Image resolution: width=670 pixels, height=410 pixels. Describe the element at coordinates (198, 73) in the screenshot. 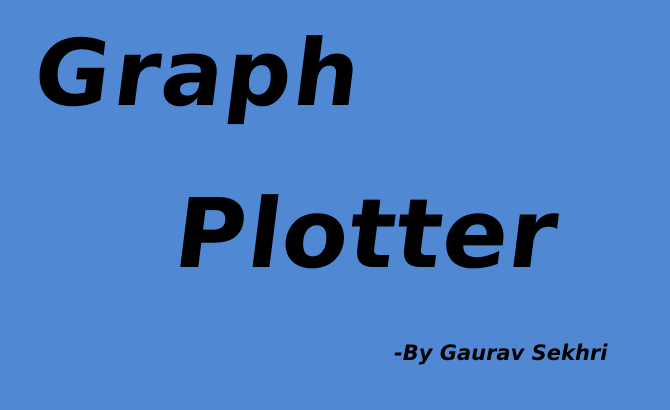

I see `title-word-graph: Graph` at that location.